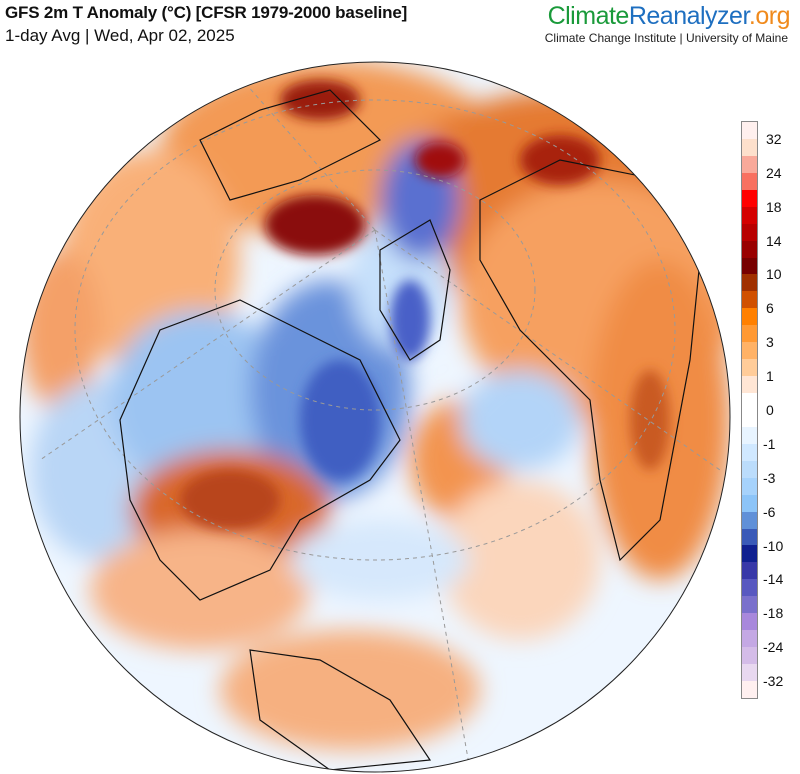  Describe the element at coordinates (774, 138) in the screenshot. I see `colorbar-tick-label: 32` at that location.